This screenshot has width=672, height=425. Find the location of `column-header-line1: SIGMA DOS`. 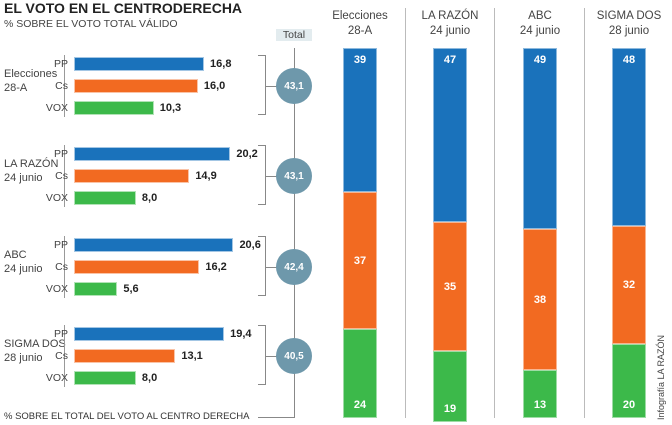

column-header-line1: SIGMA DOS is located at coordinates (629, 16).